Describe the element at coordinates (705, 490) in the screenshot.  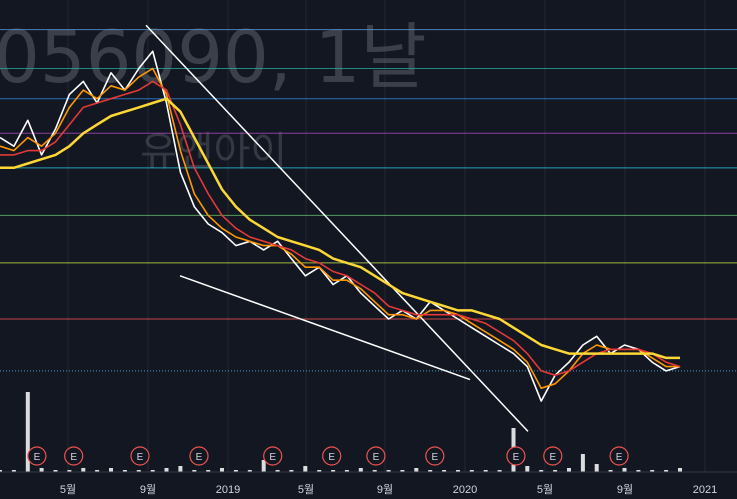
I see `x-tick-label: 2021` at that location.